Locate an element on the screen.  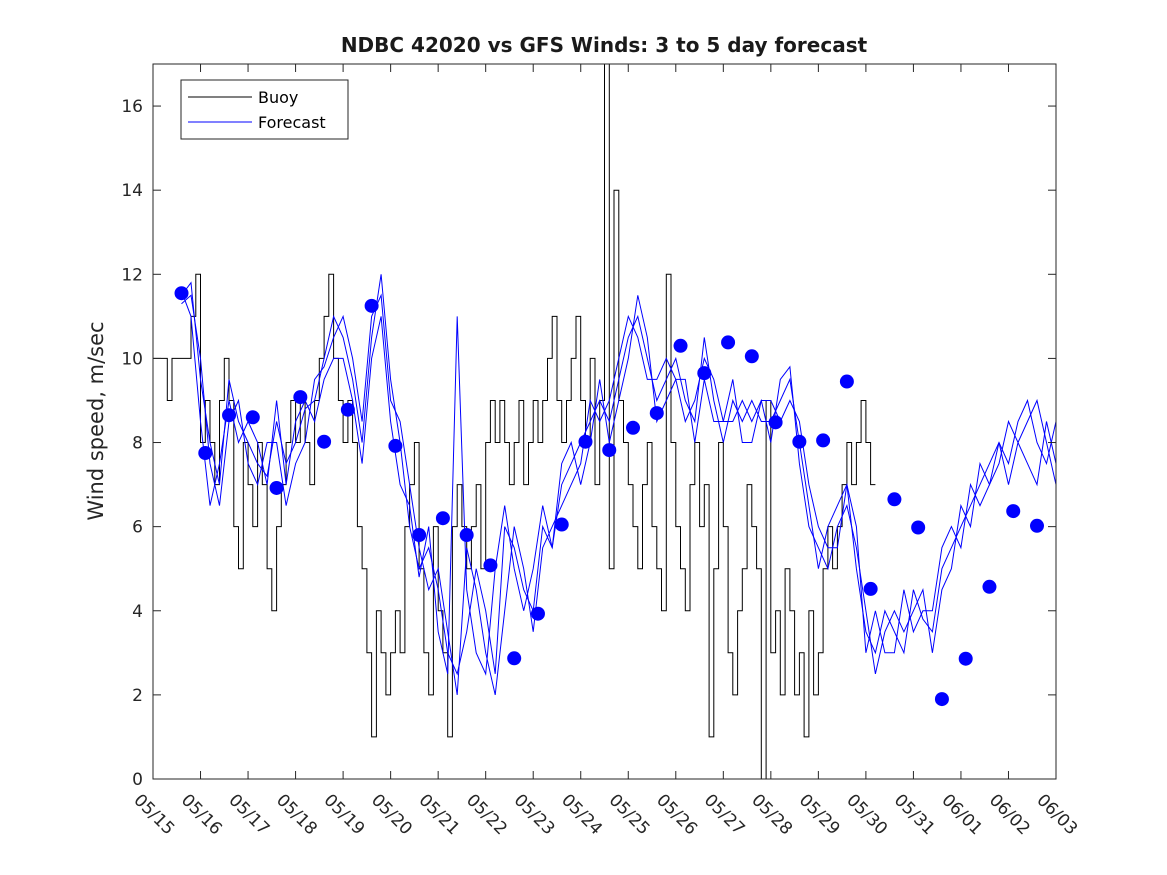
y-tick-label: 4 is located at coordinates (137, 612).